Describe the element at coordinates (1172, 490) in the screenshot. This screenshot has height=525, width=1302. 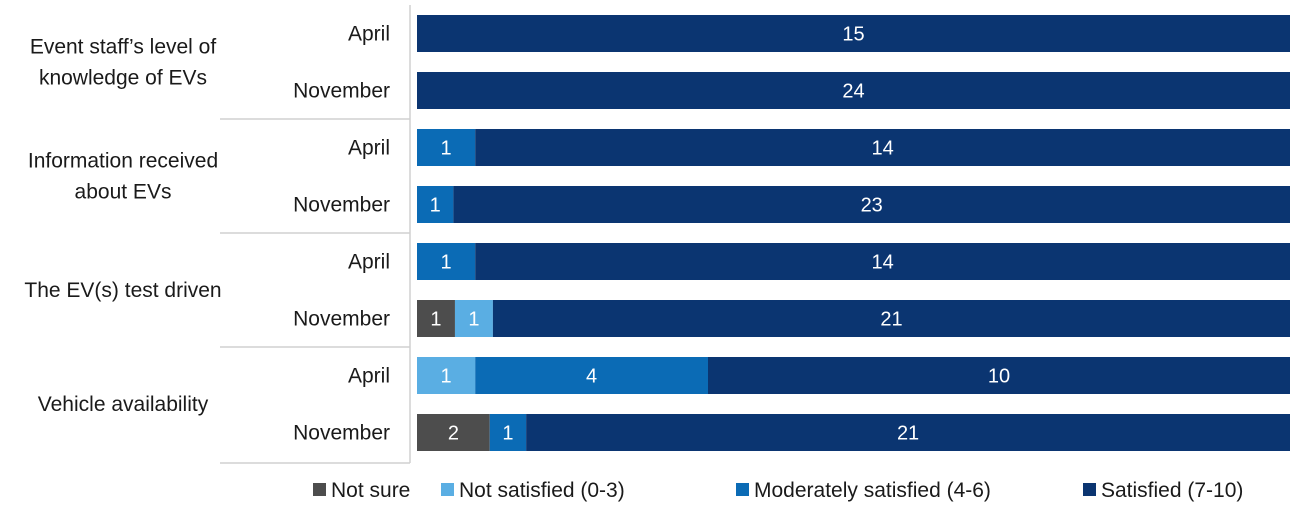
I see `legend-label: Satisfied (7-10)` at that location.